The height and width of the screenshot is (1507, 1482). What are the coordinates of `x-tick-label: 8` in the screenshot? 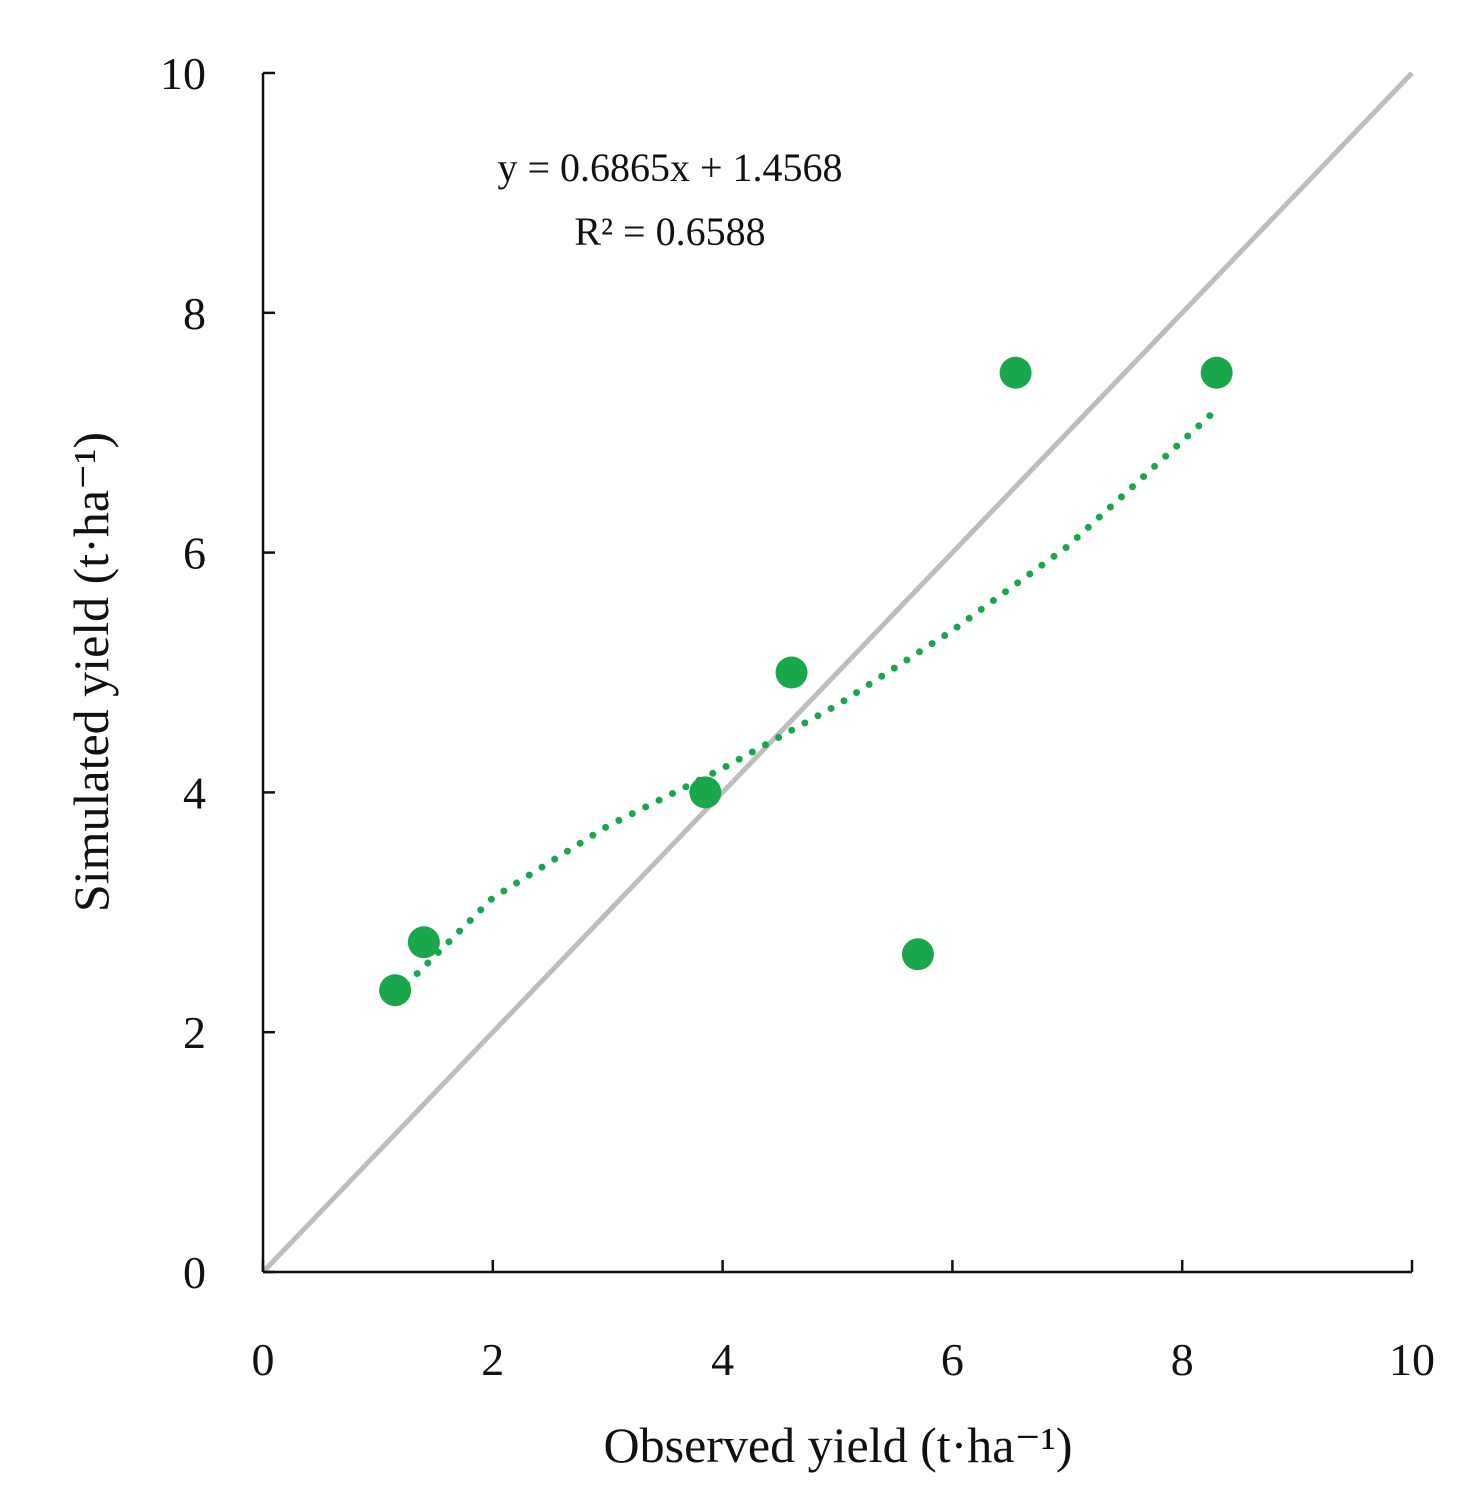 It's located at (1182, 1359).